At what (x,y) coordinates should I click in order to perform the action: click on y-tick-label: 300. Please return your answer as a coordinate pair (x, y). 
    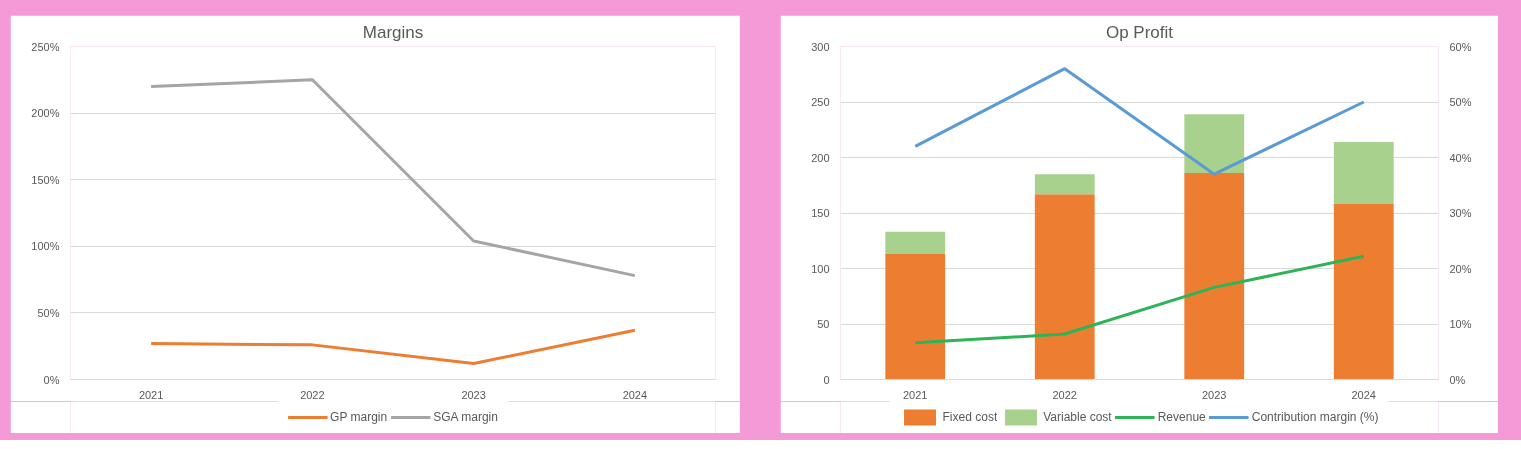
    Looking at the image, I should click on (820, 46).